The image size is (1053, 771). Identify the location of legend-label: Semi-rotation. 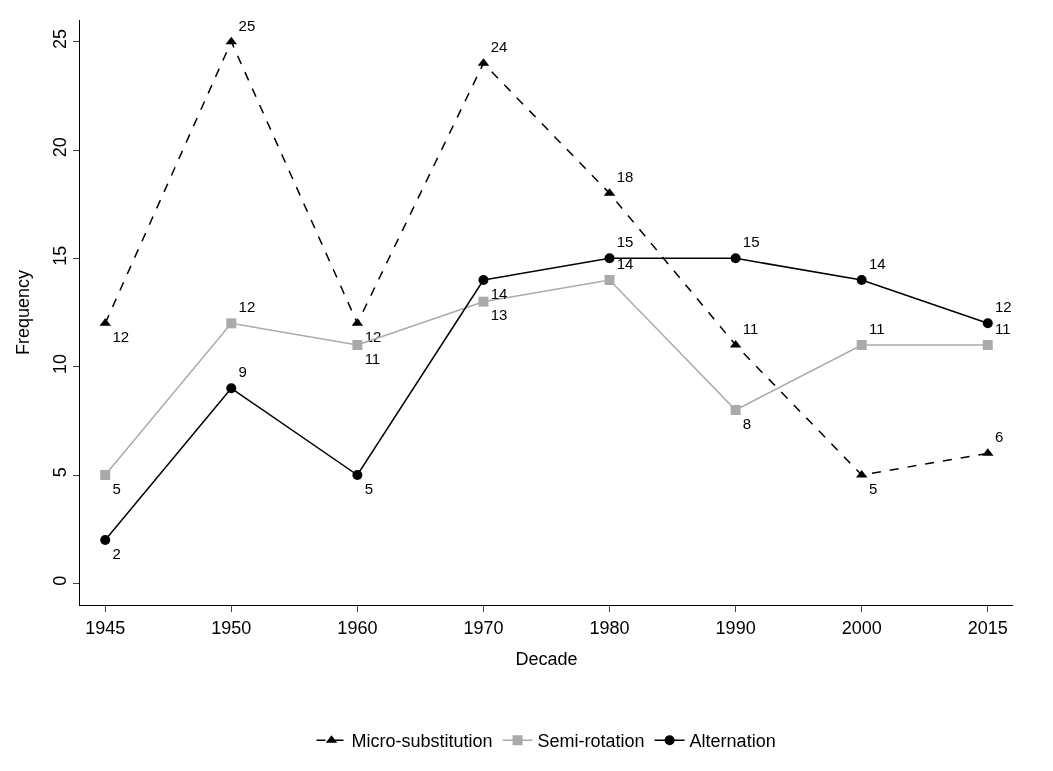
(591, 741).